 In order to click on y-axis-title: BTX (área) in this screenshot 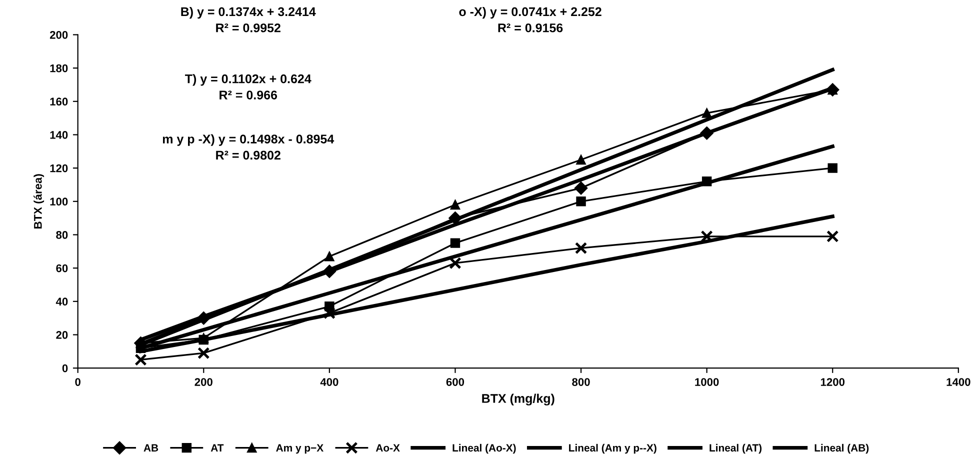, I will do `click(39, 201)`.